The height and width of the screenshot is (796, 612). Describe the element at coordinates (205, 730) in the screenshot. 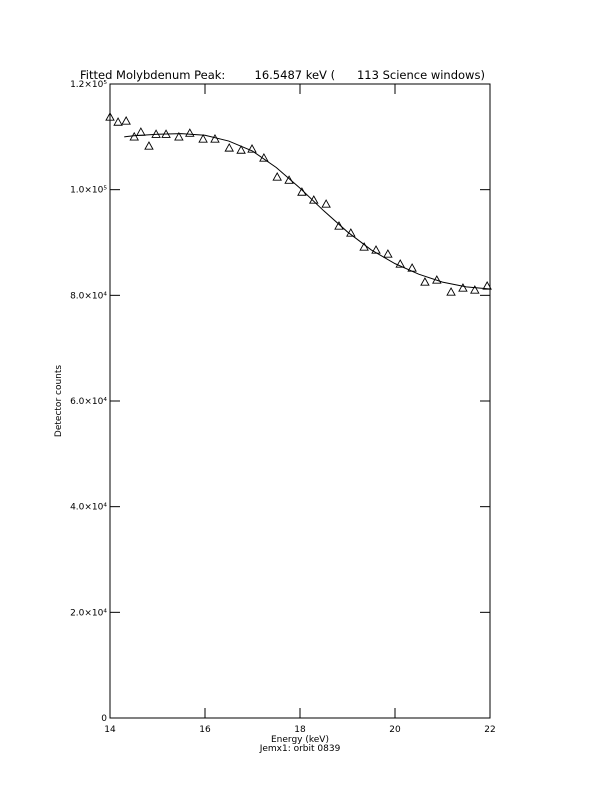

I see `x-tick-label: 16` at that location.